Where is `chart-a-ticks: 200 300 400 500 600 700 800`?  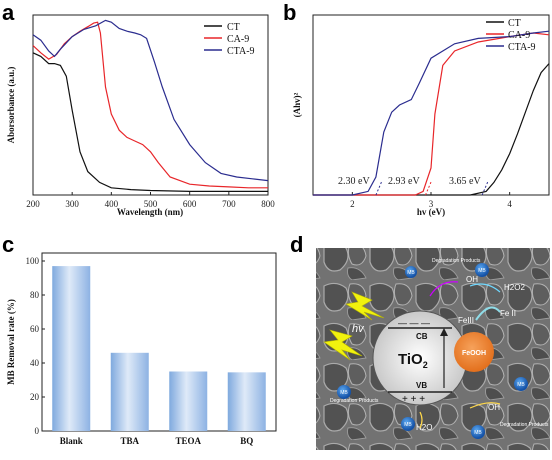 chart-a-ticks: 200 300 400 500 600 700 800 is located at coordinates (150, 200).